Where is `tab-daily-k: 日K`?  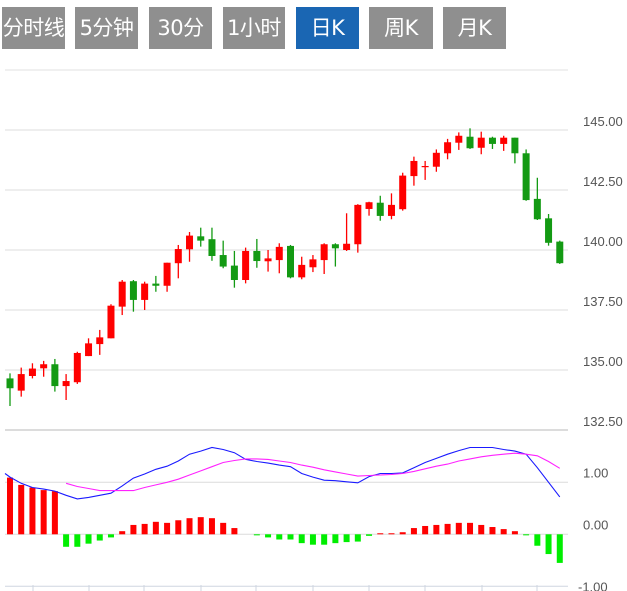
tab-daily-k: 日K is located at coordinates (327, 28).